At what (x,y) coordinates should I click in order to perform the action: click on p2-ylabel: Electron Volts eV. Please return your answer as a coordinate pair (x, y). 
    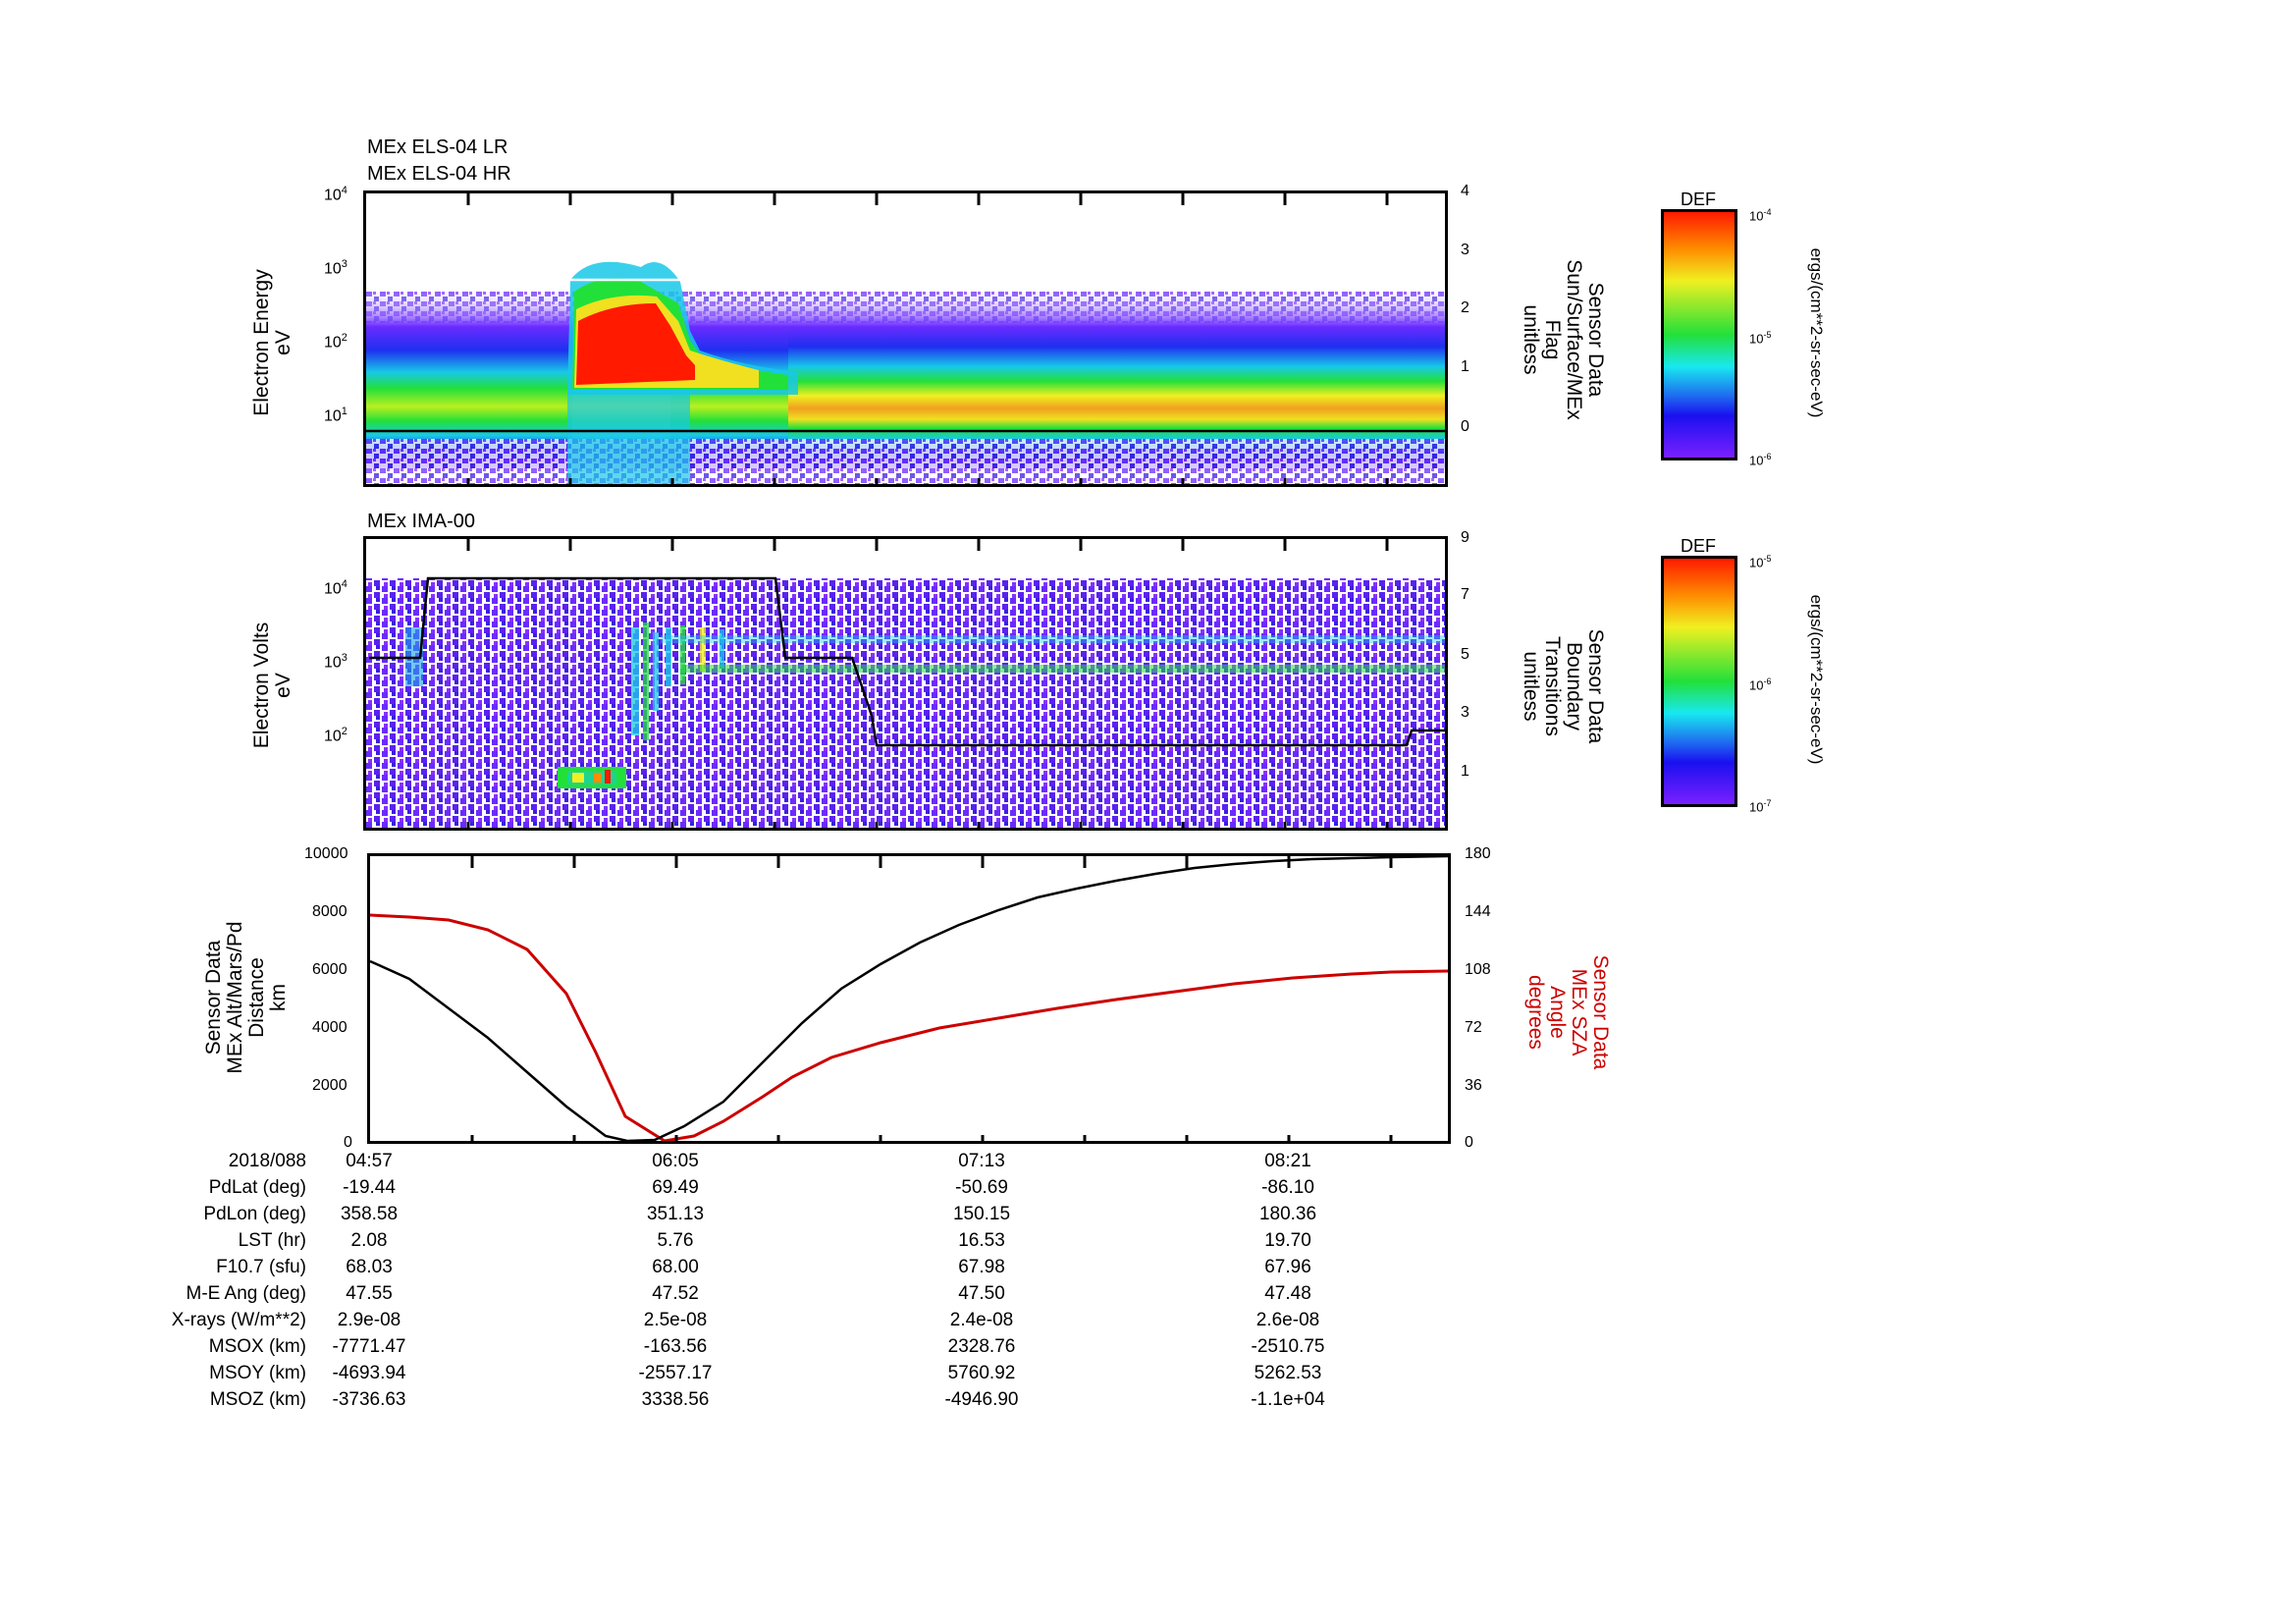
    Looking at the image, I should click on (272, 685).